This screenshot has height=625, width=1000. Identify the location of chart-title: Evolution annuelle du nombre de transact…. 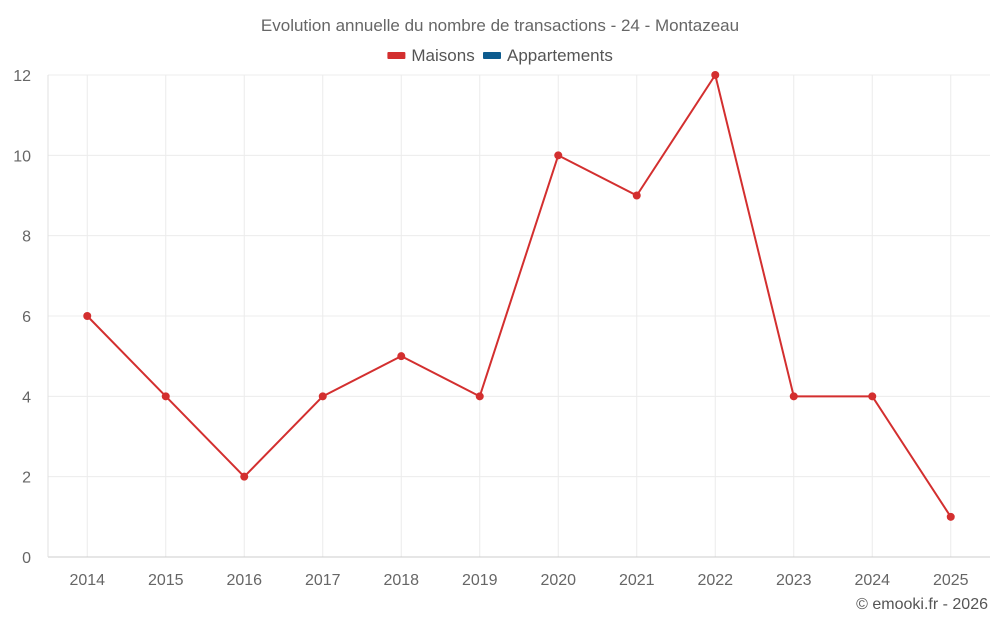
(500, 25).